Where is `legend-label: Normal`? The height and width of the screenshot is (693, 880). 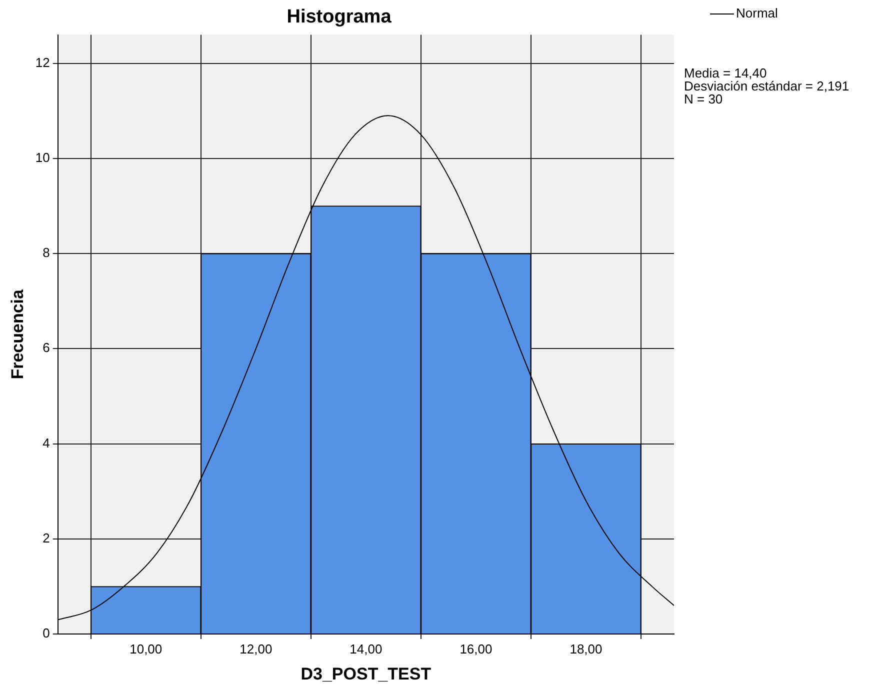 legend-label: Normal is located at coordinates (757, 13).